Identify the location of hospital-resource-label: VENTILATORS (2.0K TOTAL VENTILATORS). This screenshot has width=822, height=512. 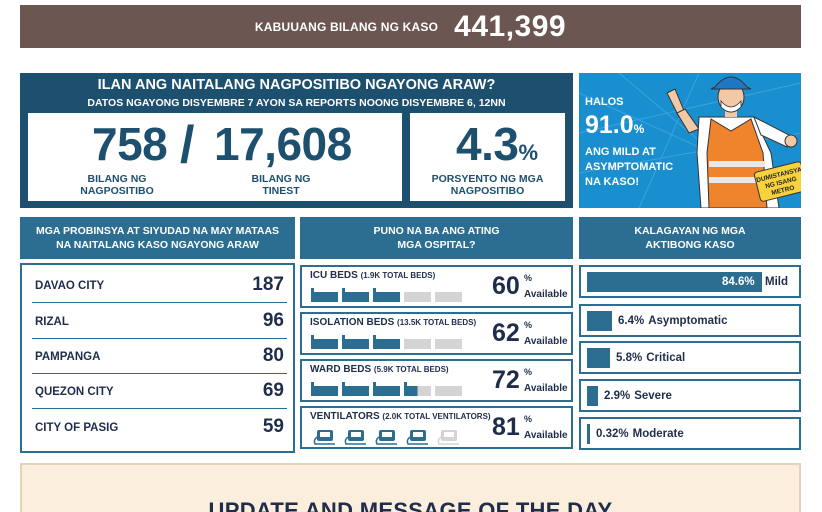
(400, 416).